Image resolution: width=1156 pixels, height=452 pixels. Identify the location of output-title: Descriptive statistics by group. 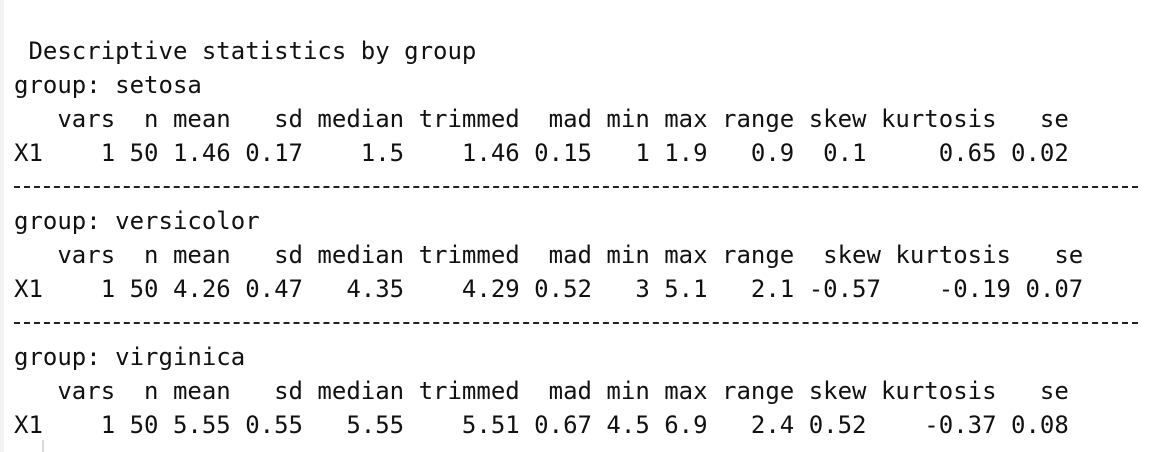
(245, 51).